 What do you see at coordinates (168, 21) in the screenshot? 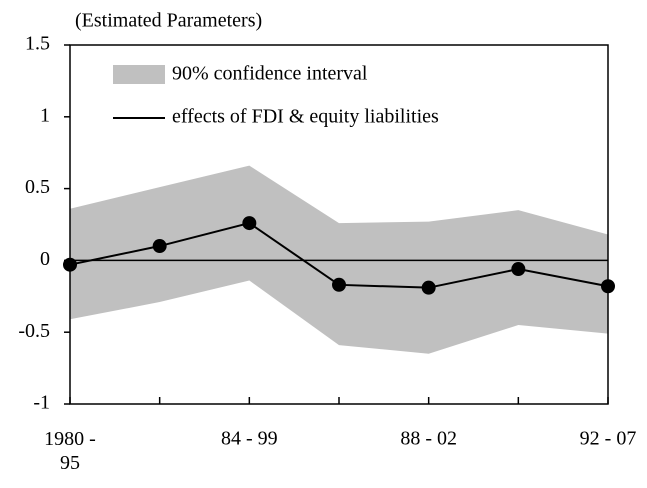
I see `y-axis-label: (Estimated Parameters)` at bounding box center [168, 21].